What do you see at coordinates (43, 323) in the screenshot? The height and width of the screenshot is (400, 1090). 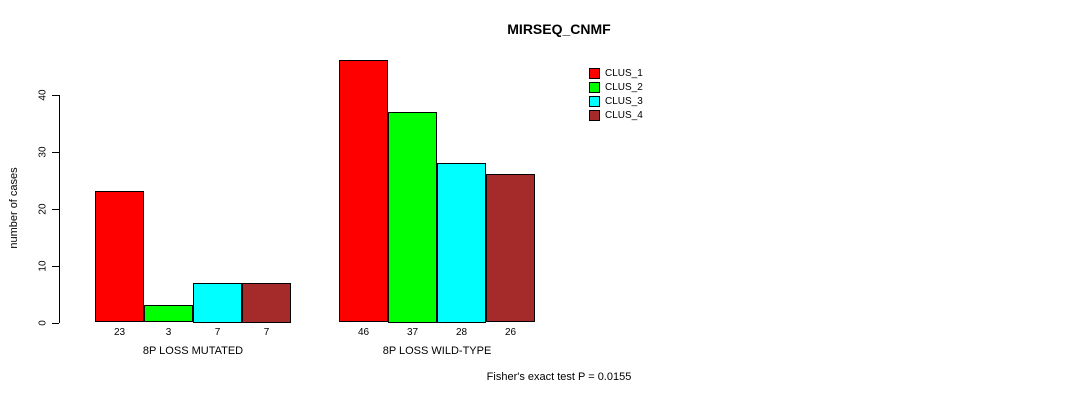 I see `y-tick-label: 0` at bounding box center [43, 323].